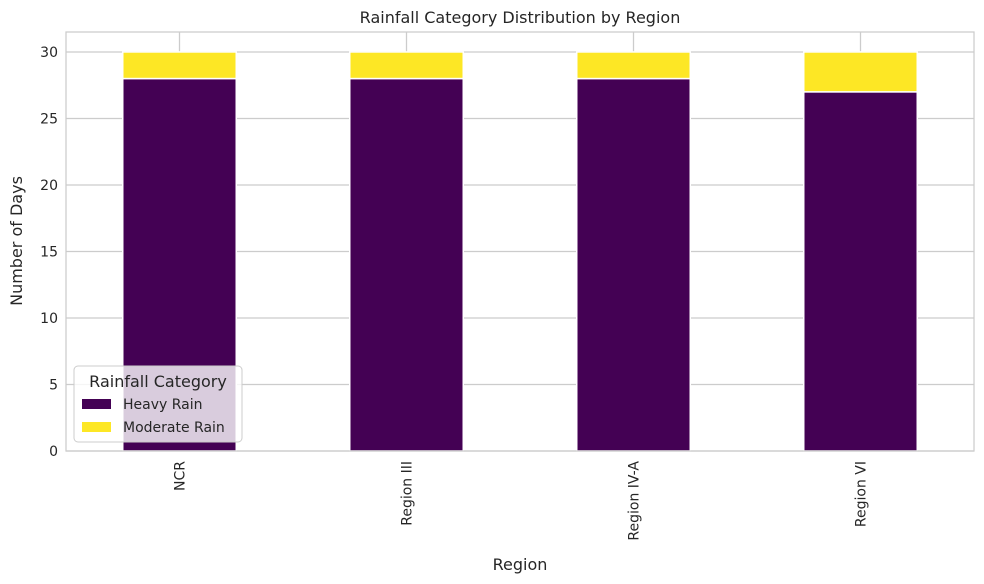  What do you see at coordinates (520, 564) in the screenshot?
I see `x-axis-title: Region` at bounding box center [520, 564].